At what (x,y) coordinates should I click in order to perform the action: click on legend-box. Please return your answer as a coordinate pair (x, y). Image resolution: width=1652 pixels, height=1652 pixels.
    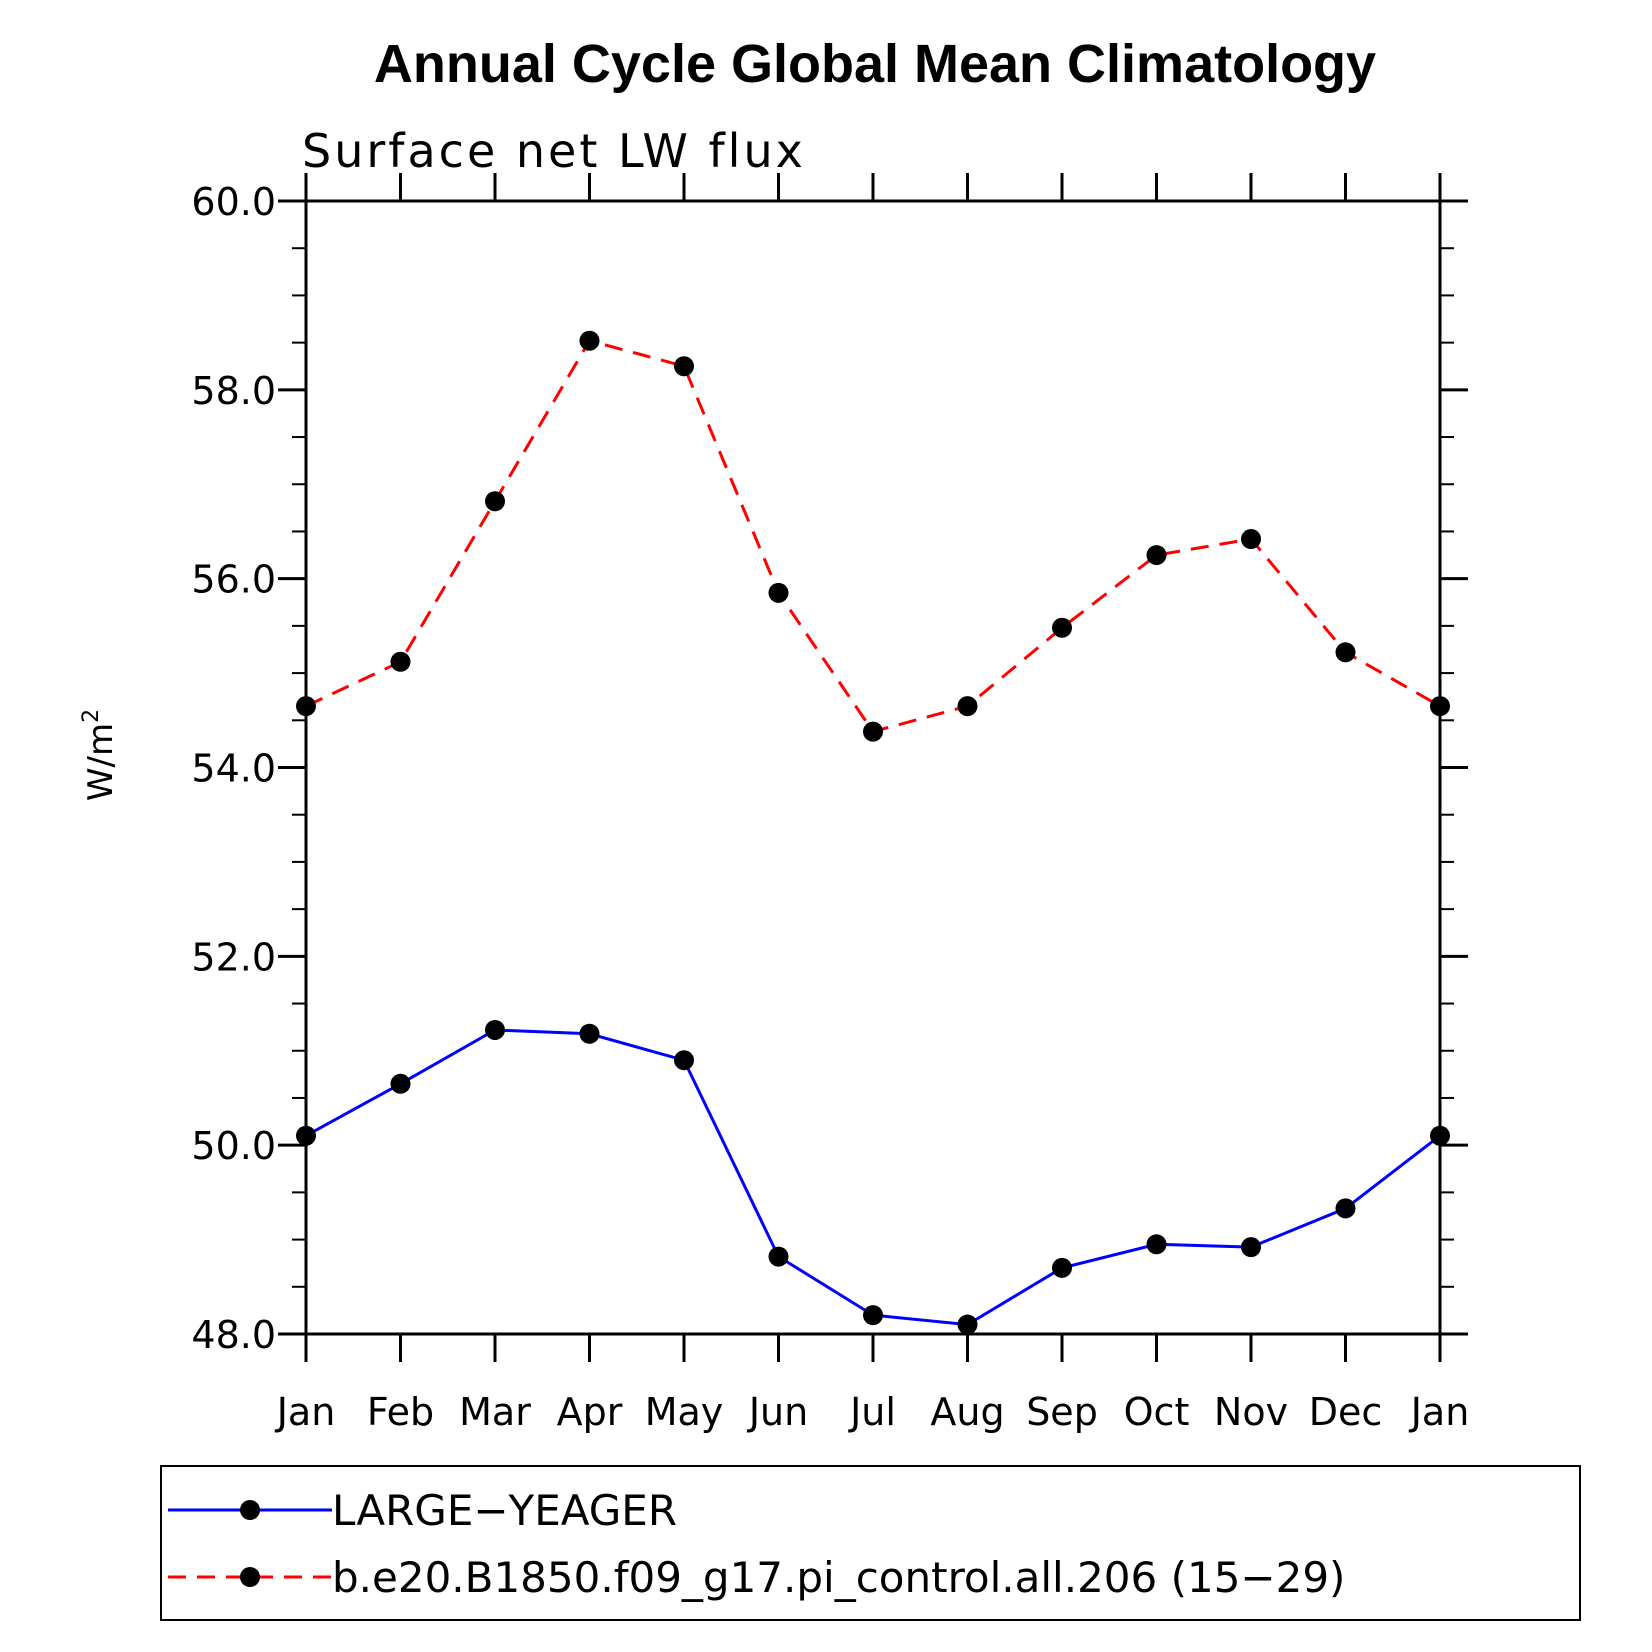
    Looking at the image, I should click on (870, 1543).